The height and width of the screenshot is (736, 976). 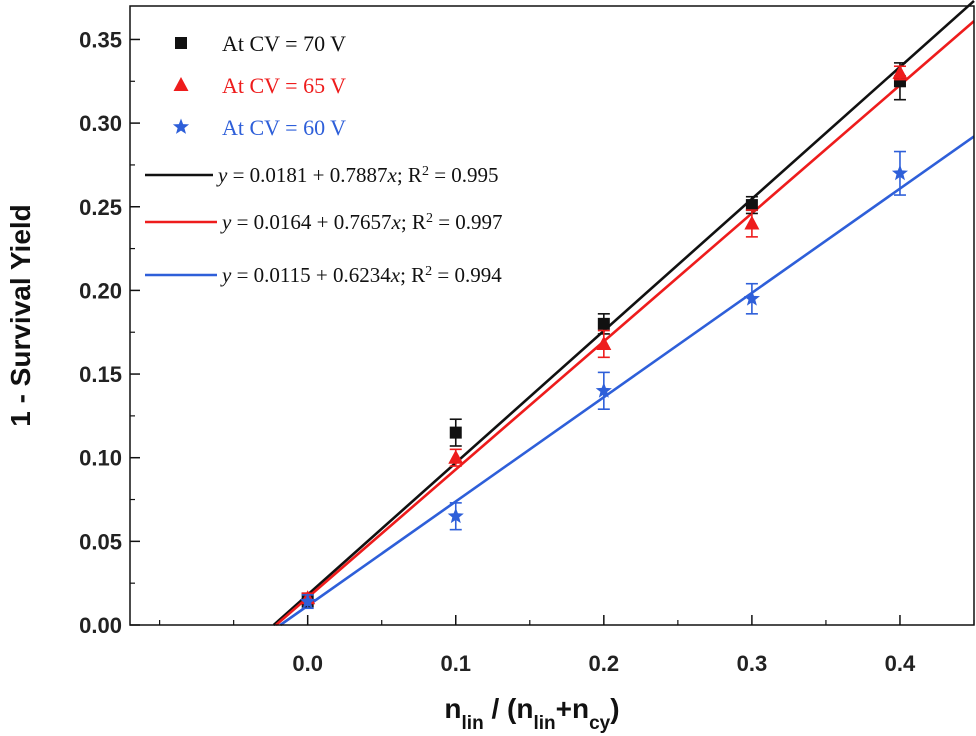 I want to click on x-tick-label: 0.3, so click(x=752, y=663).